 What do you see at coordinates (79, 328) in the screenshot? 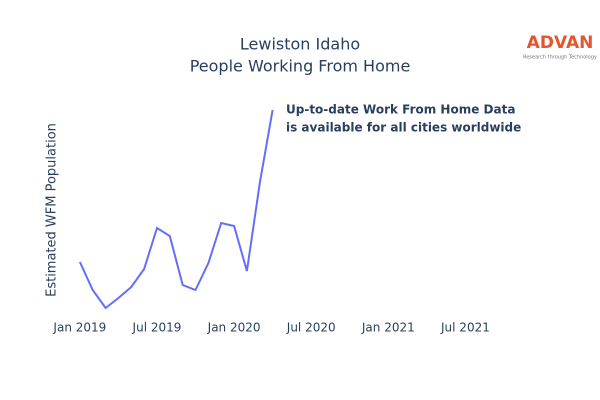
I see `x-tick-label: Jan 2019` at bounding box center [79, 328].